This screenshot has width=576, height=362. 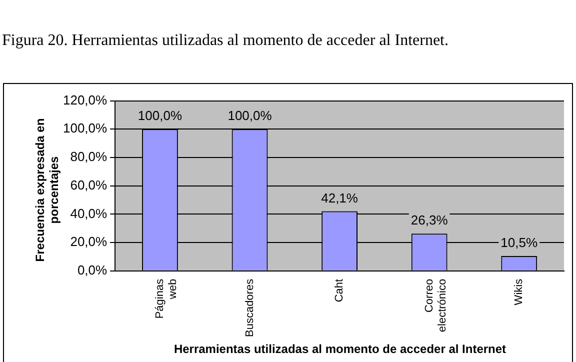 What do you see at coordinates (339, 198) in the screenshot?
I see `data-label: 42,1%` at bounding box center [339, 198].